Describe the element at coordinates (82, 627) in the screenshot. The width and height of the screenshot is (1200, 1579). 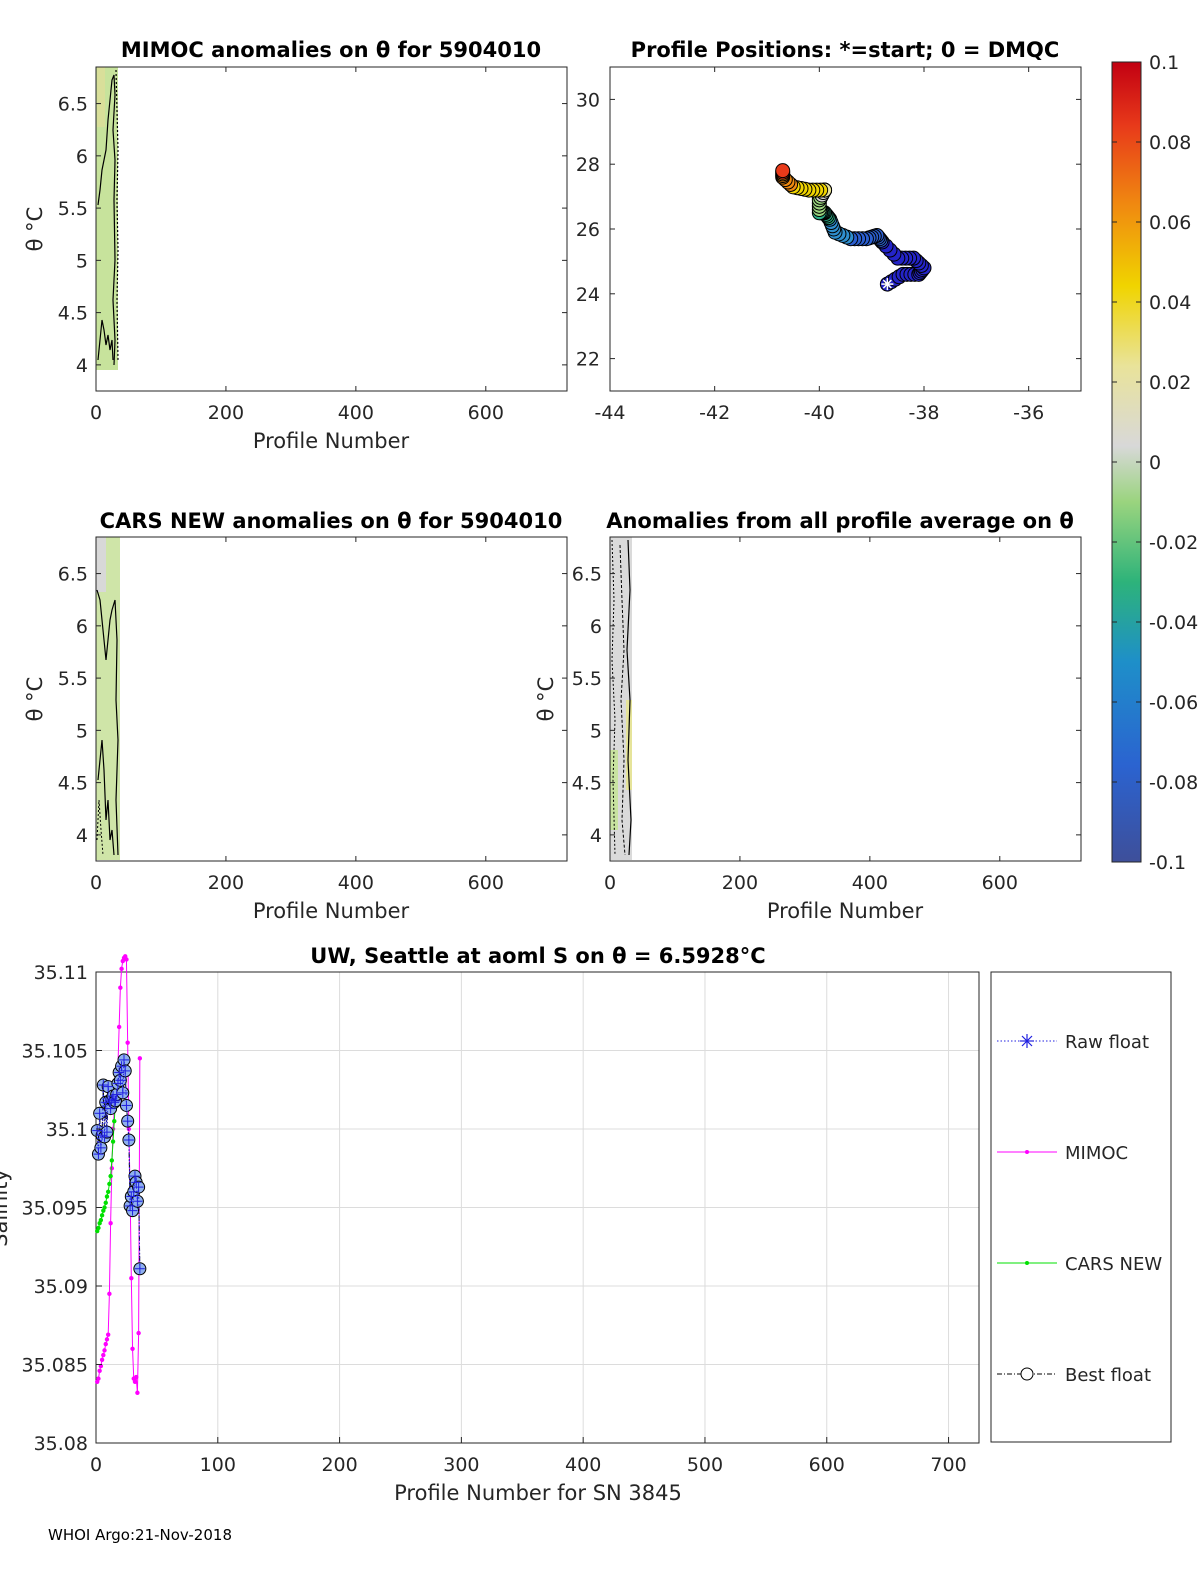
I see `y-tick-label: 6` at that location.